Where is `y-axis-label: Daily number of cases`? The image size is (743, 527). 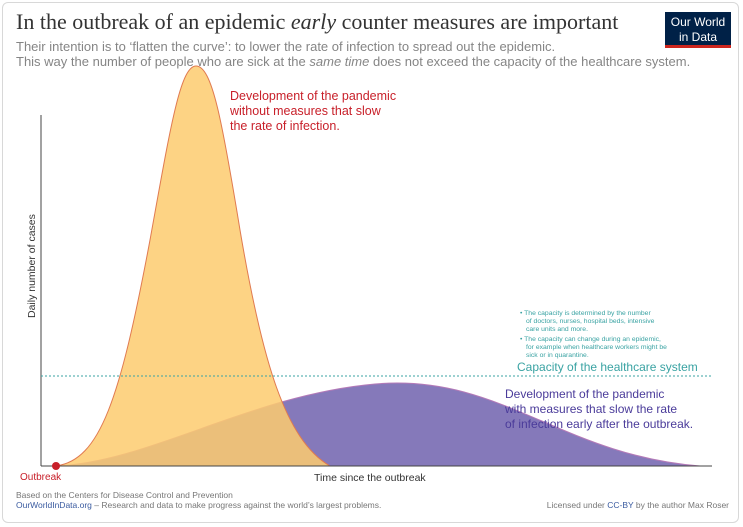 y-axis-label: Daily number of cases is located at coordinates (32, 266).